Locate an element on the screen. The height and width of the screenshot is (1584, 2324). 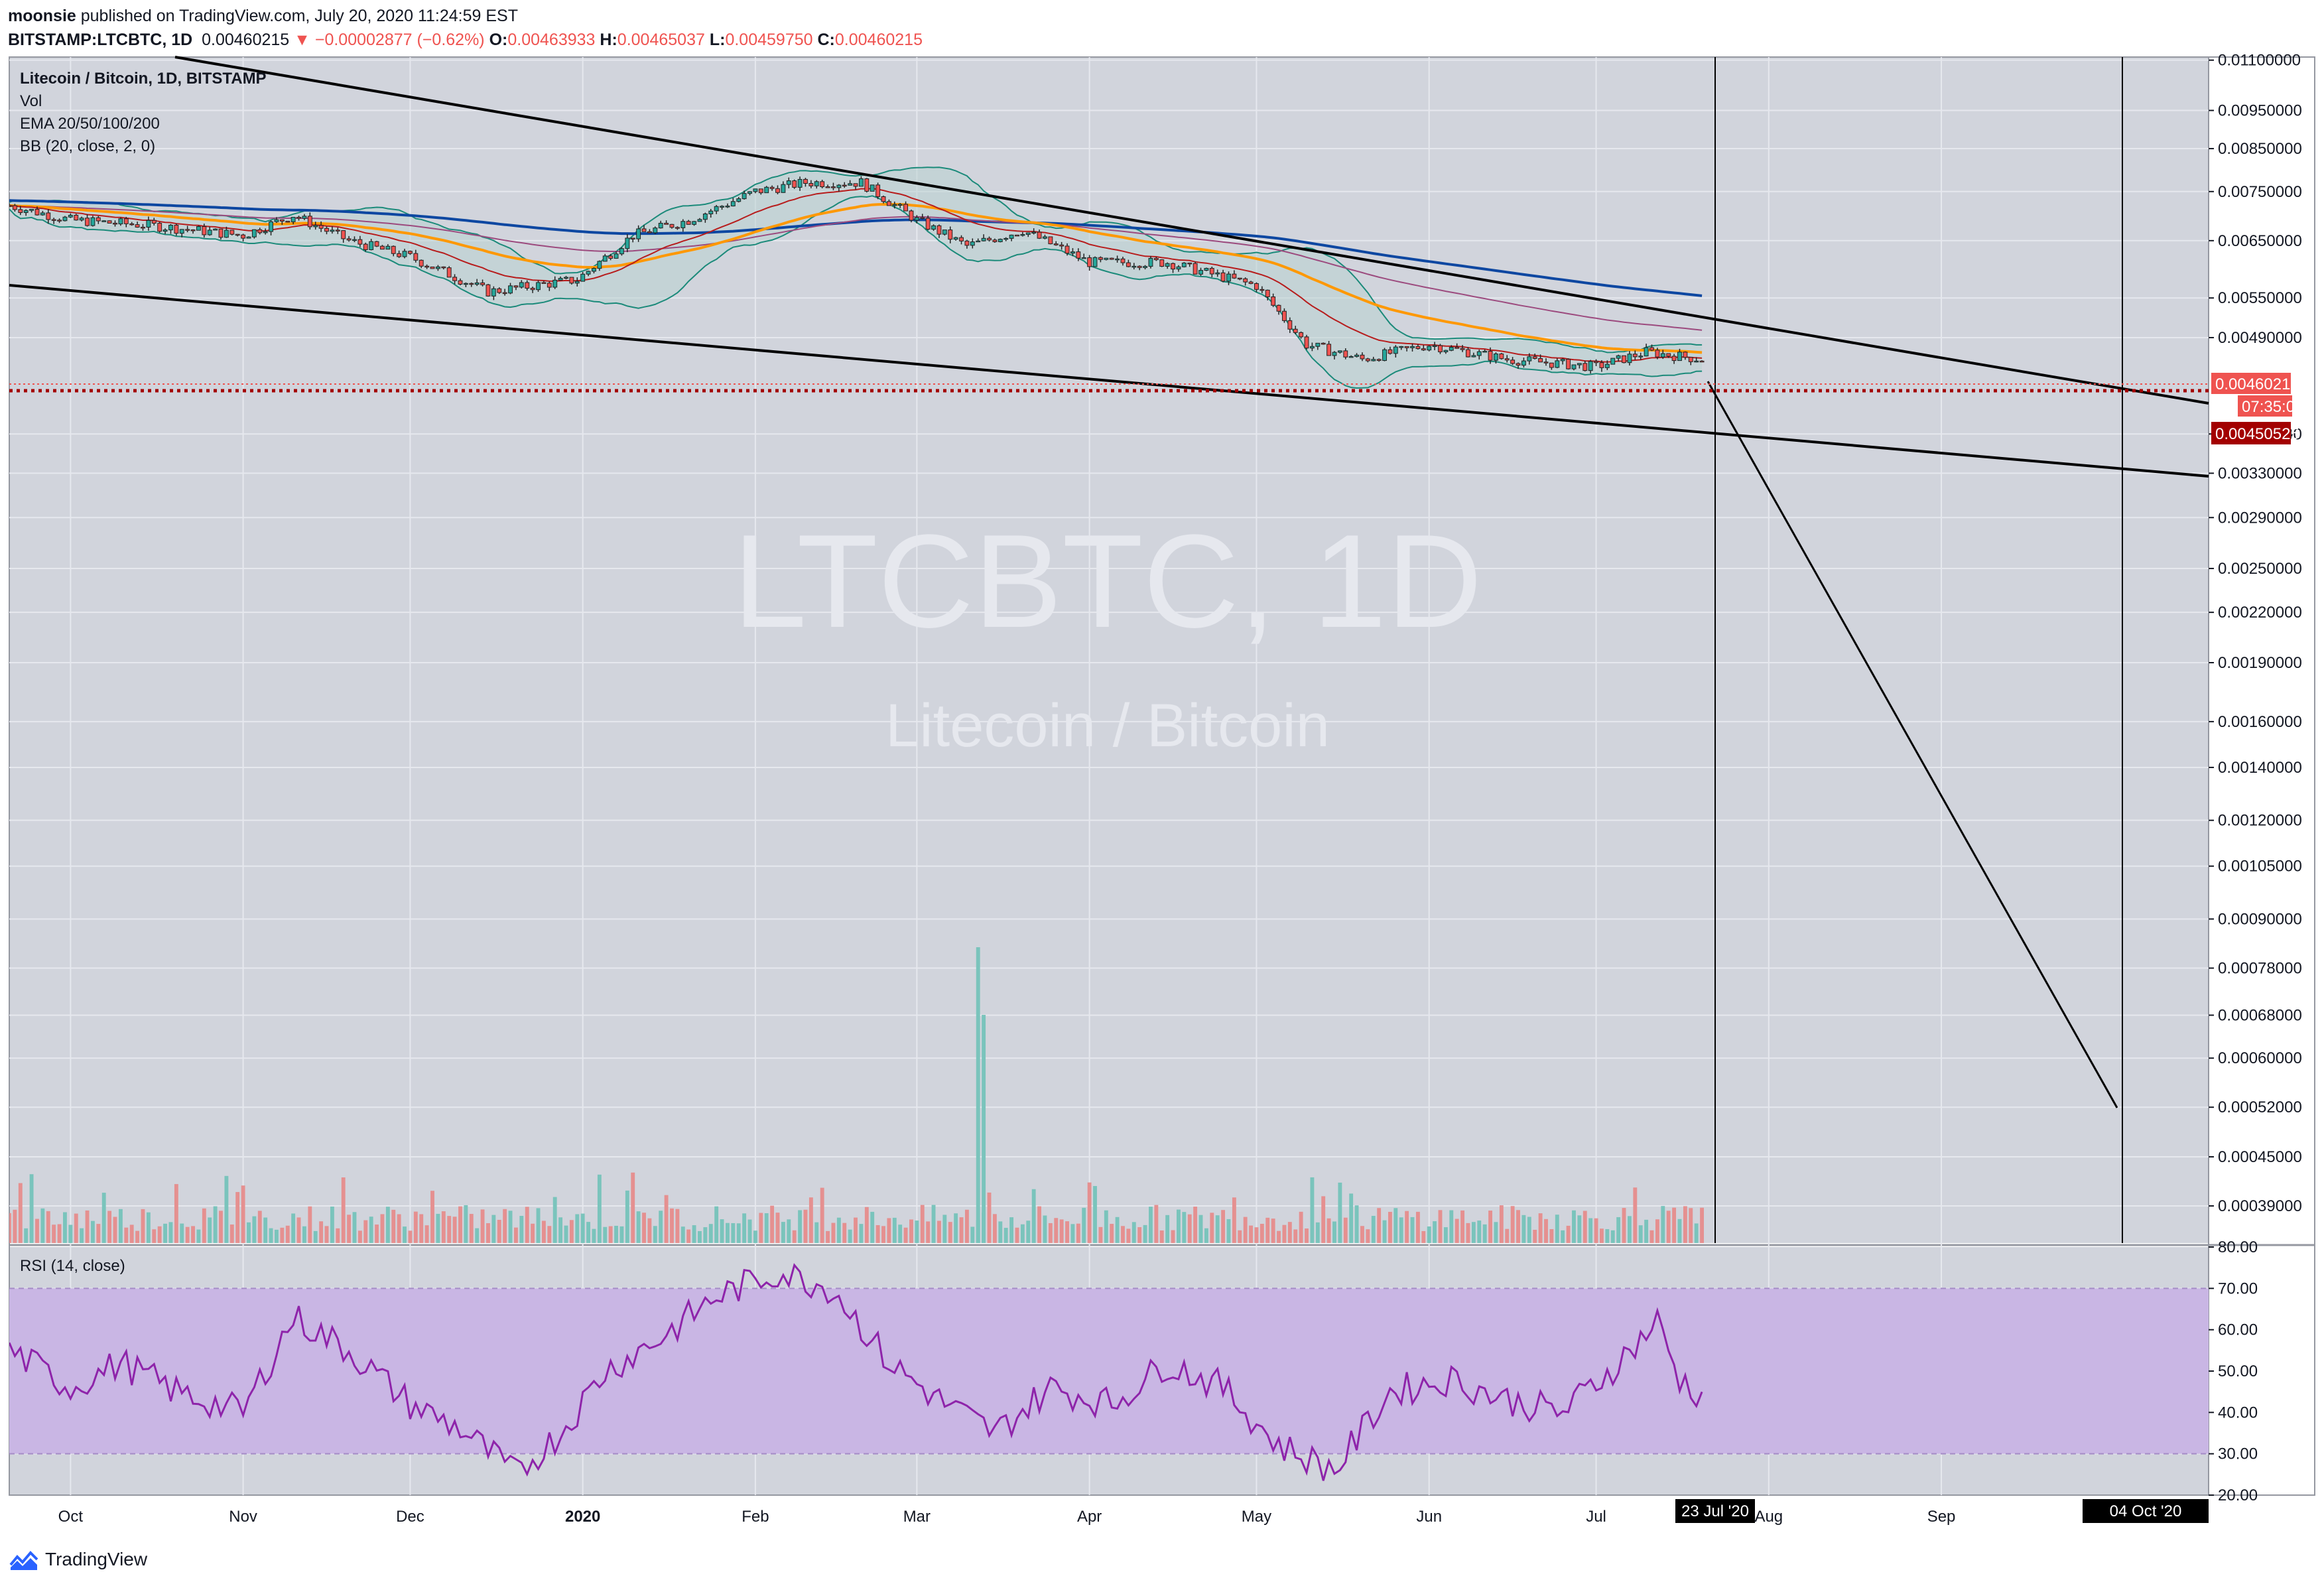
author-name: moonsie is located at coordinates (42, 16).